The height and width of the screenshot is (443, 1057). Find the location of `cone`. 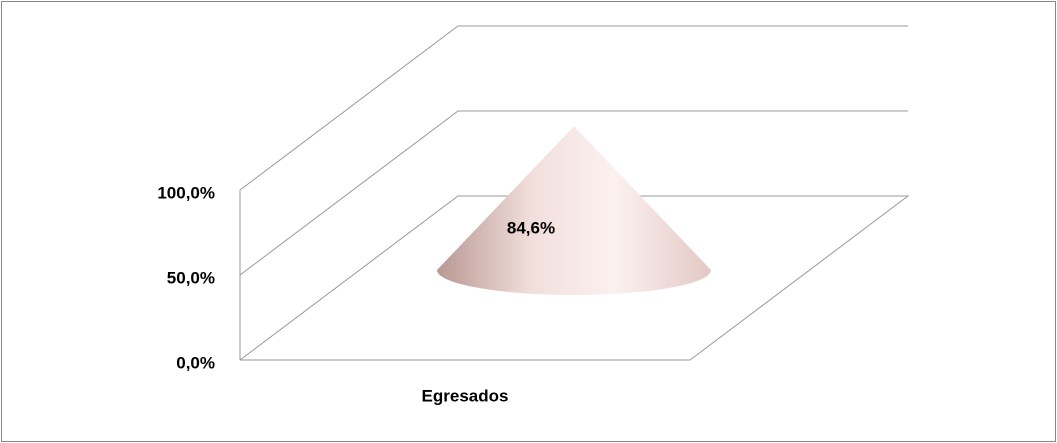

cone is located at coordinates (574, 211).